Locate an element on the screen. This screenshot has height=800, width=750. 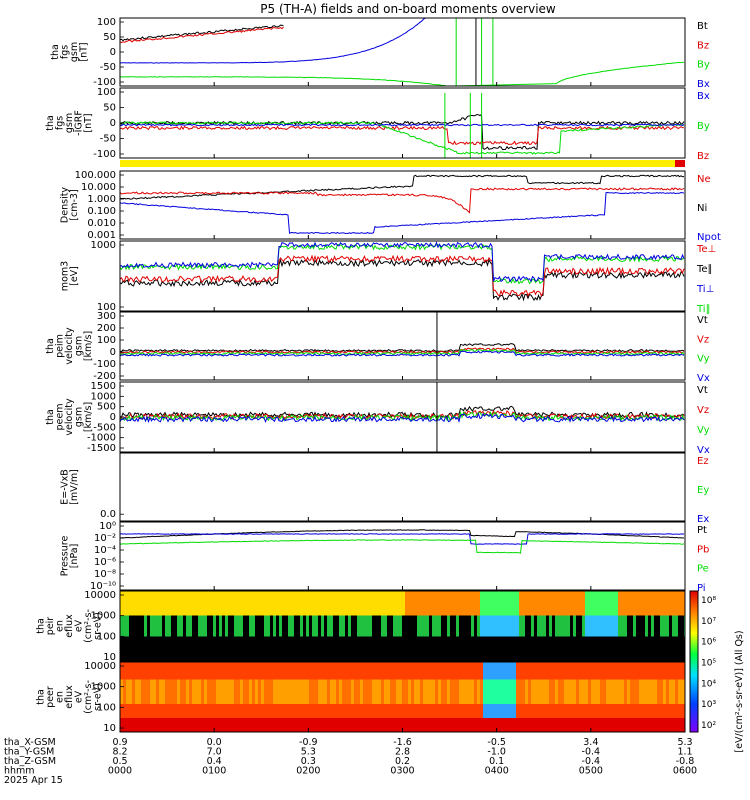
panel-5-ytick: 200 is located at coordinates (106, 328).